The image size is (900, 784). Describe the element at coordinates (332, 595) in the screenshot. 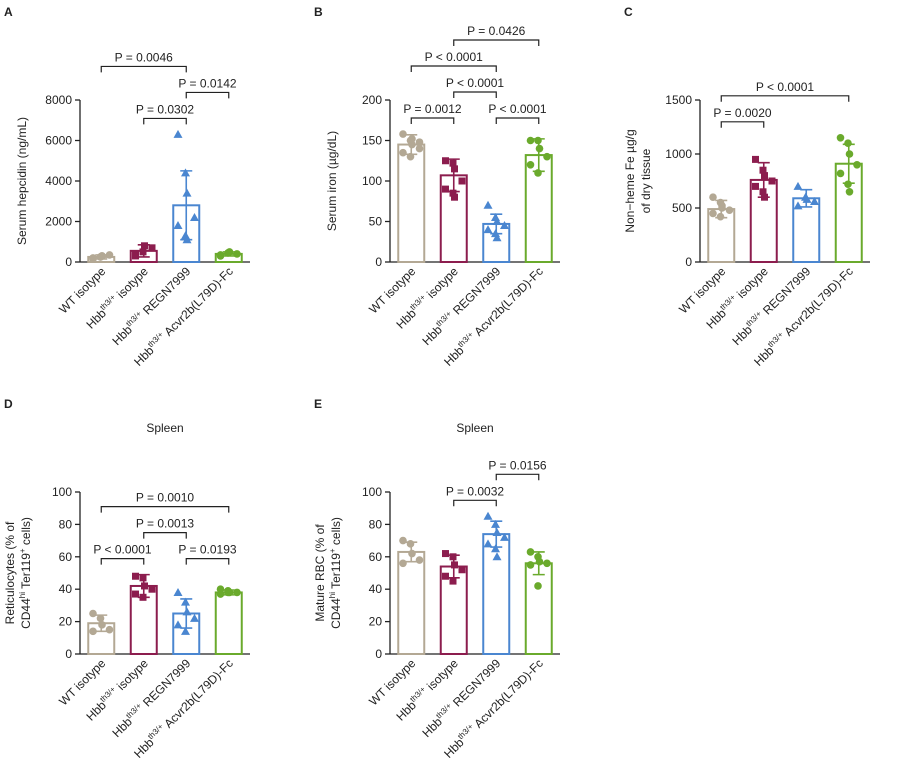

I see `superscript: hi` at that location.